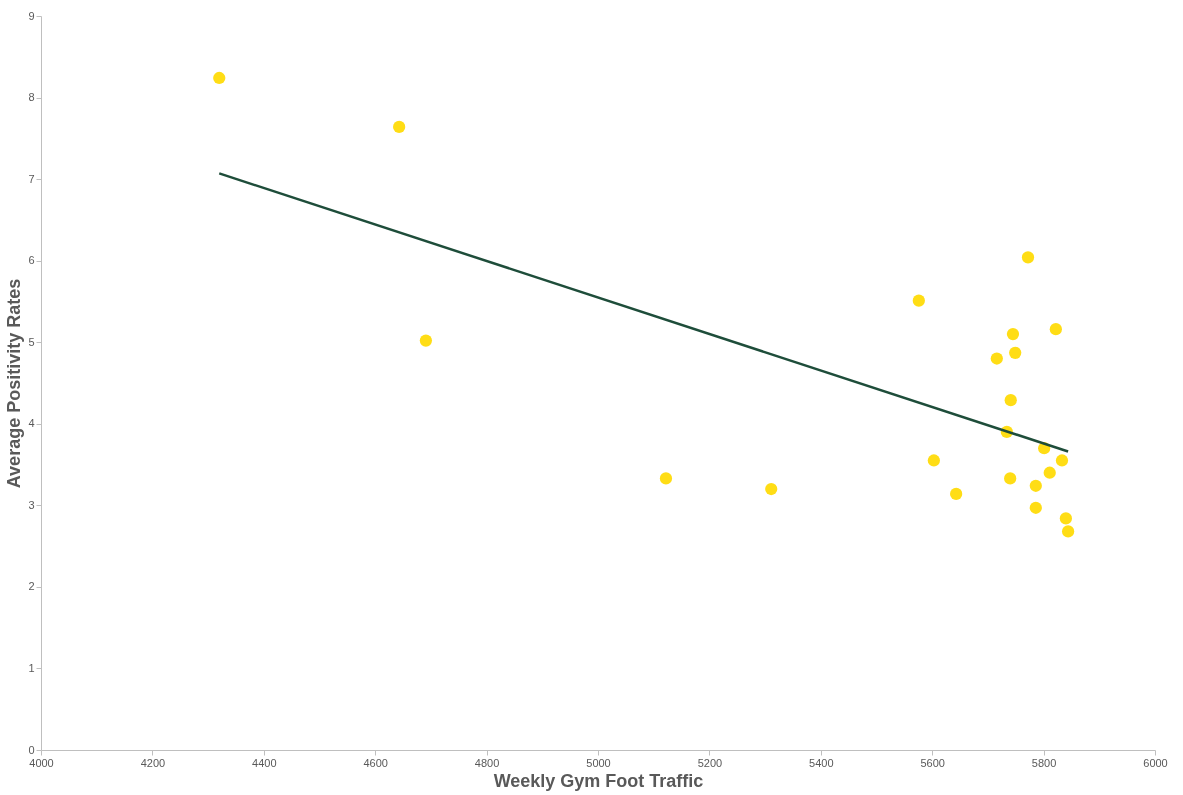 This screenshot has width=1183, height=795. What do you see at coordinates (264, 762) in the screenshot?
I see `x-tick-label: 4400` at bounding box center [264, 762].